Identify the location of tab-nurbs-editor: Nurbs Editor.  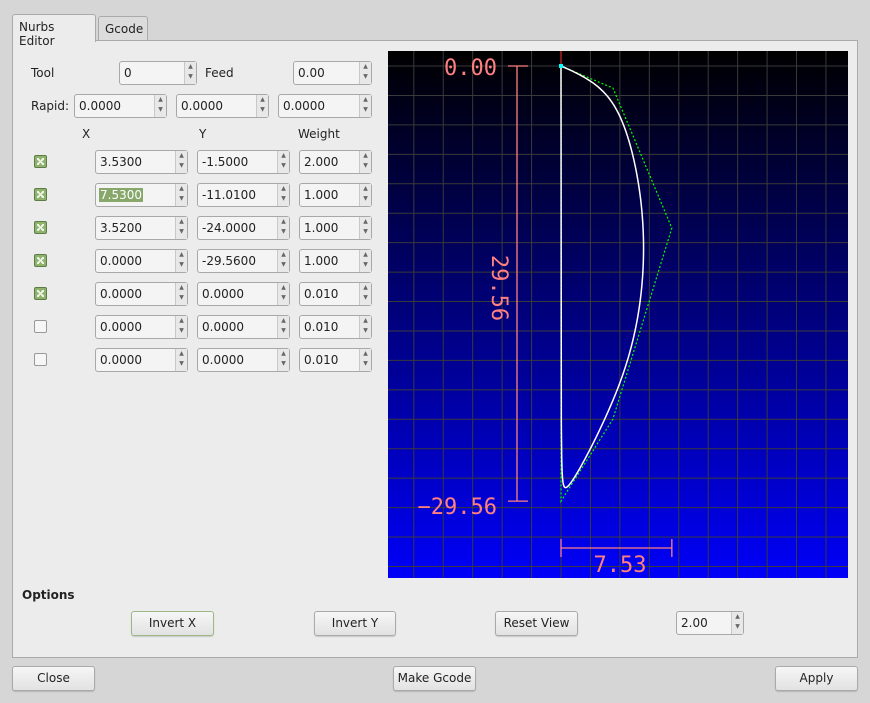
(54, 31).